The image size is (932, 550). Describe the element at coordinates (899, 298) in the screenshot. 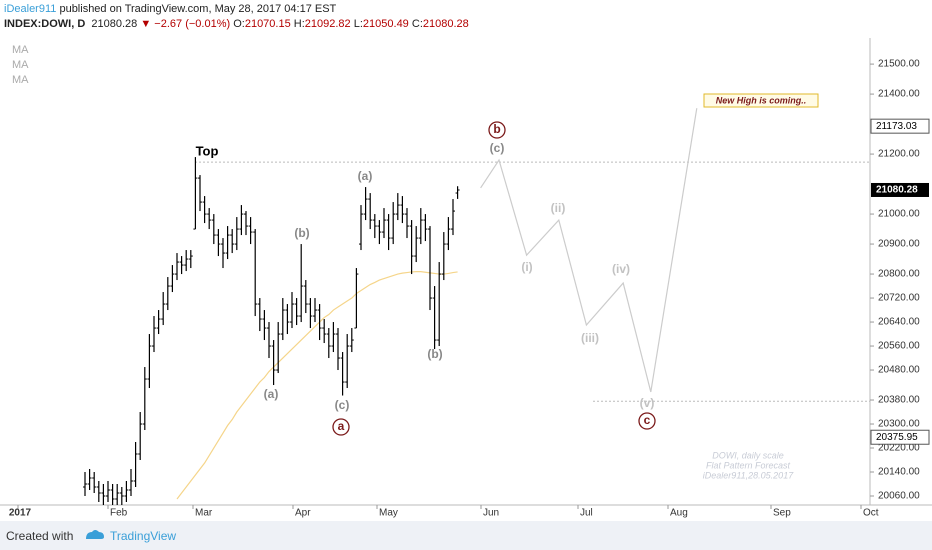

I see `y-tick-label: 20720.00` at that location.